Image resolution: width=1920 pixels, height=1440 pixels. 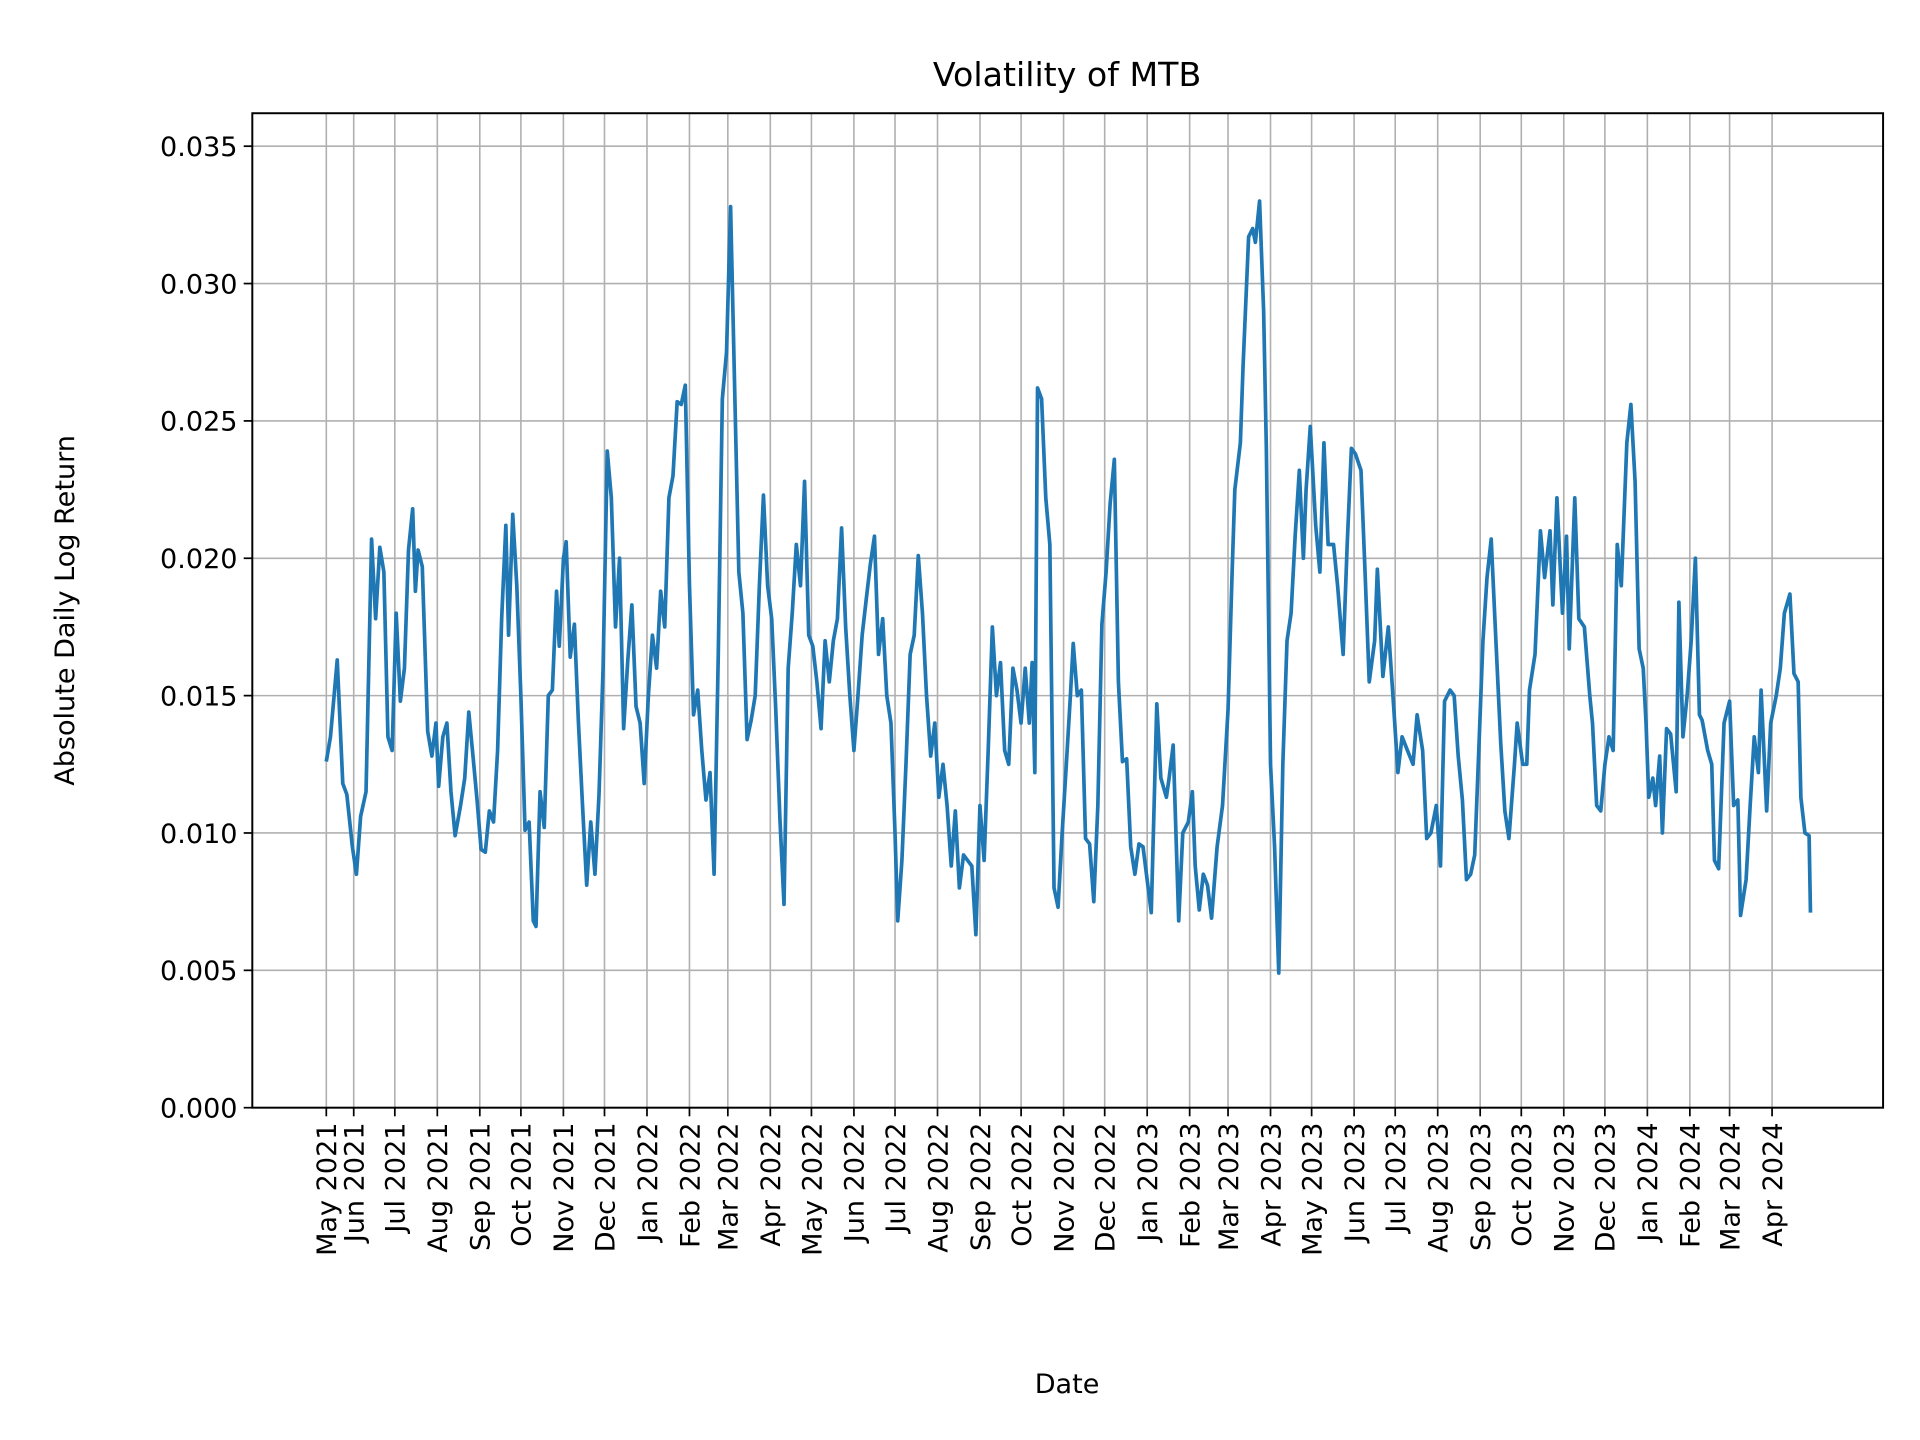 I want to click on y-tick-label: 0.020, so click(x=198, y=559).